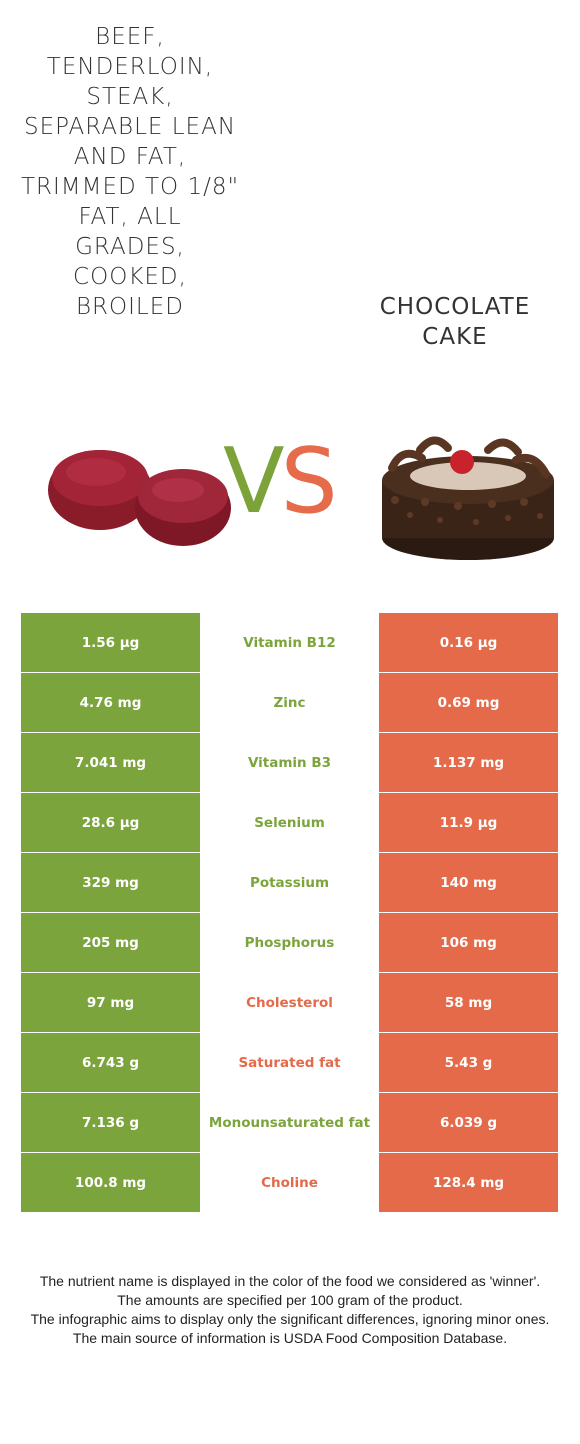  I want to click on left-value: 7.041 mg, so click(110, 762).